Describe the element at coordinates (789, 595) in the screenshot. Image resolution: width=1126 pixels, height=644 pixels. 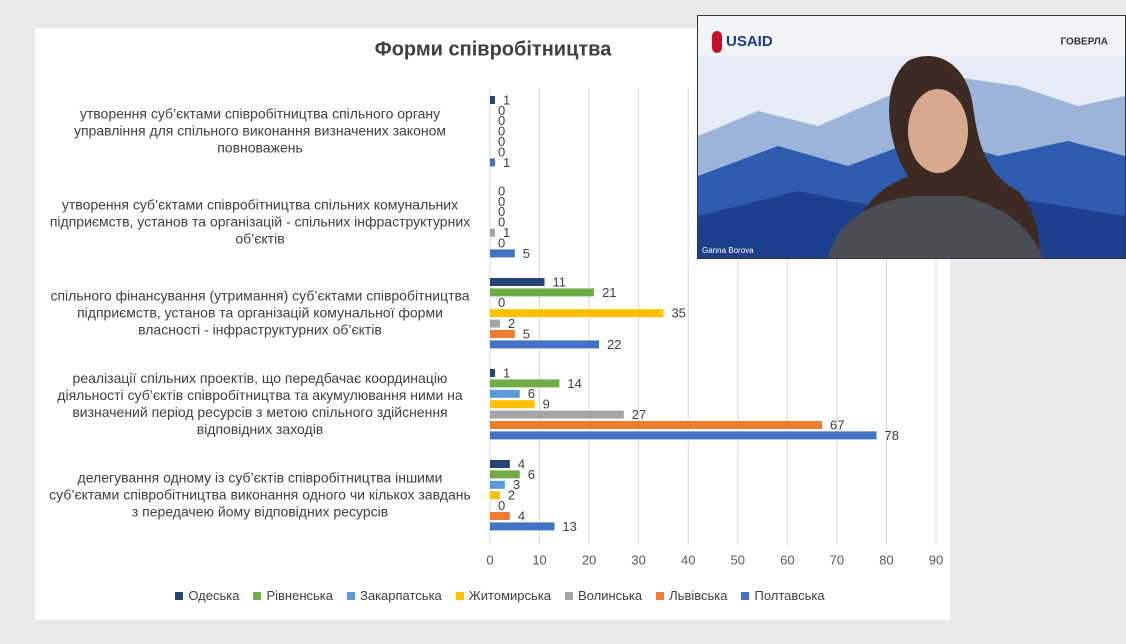
I see `legend-label: Полтавська` at that location.